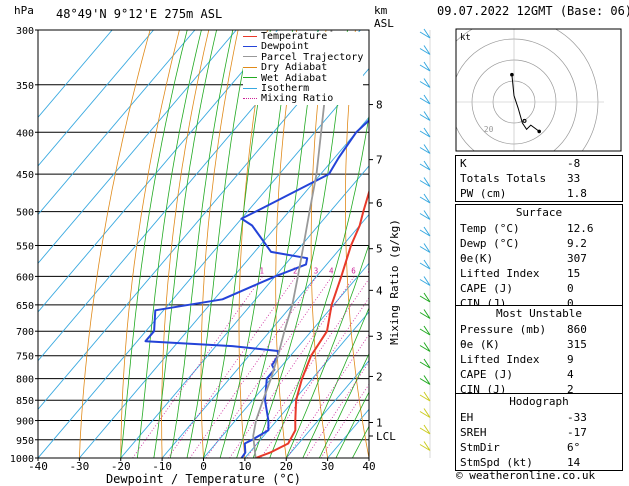 This screenshot has height=486, width=629. I want to click on legend-label: Wet Adiabat, so click(294, 78).